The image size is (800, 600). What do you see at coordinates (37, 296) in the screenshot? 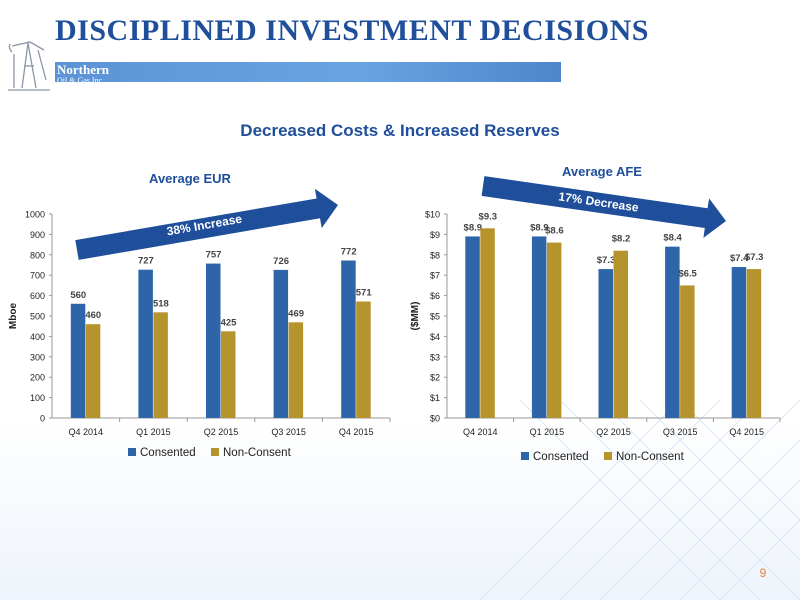
I see `y-tick-label: 600` at bounding box center [37, 296].